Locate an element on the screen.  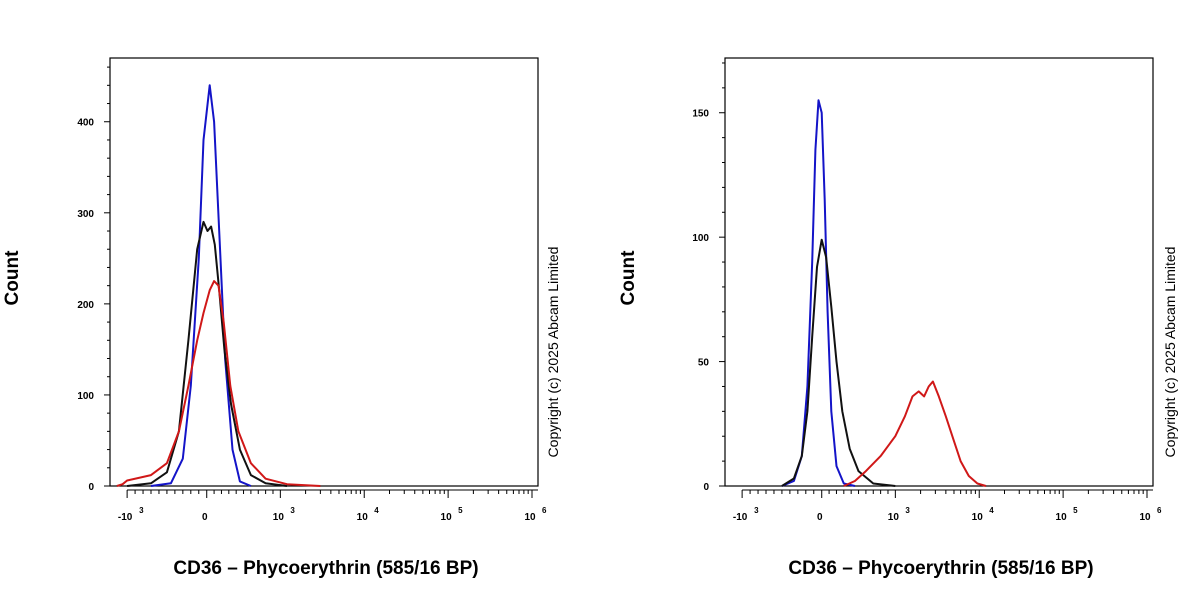
y-tick-label: 400 is located at coordinates (85, 123).